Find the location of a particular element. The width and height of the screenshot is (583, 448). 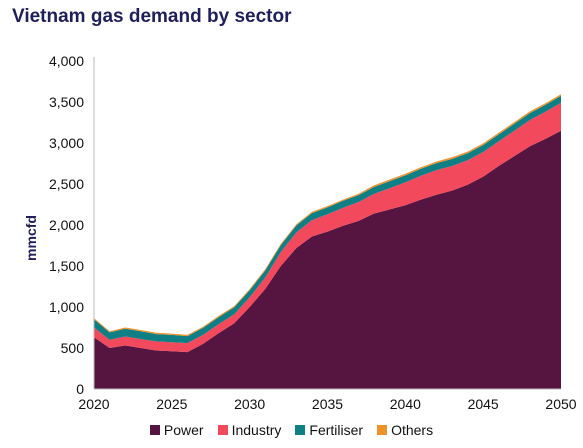

y-tick-label: 1,500 is located at coordinates (66, 266).